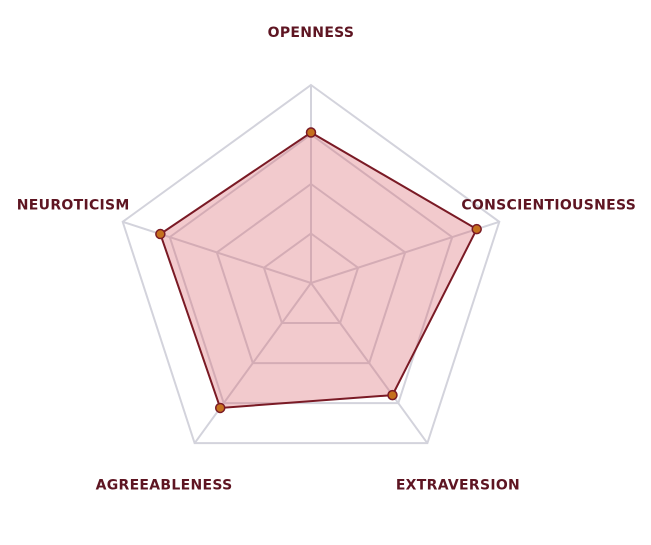 The width and height of the screenshot is (651, 545). What do you see at coordinates (164, 485) in the screenshot?
I see `axis-label: AGREEABLENESS` at bounding box center [164, 485].